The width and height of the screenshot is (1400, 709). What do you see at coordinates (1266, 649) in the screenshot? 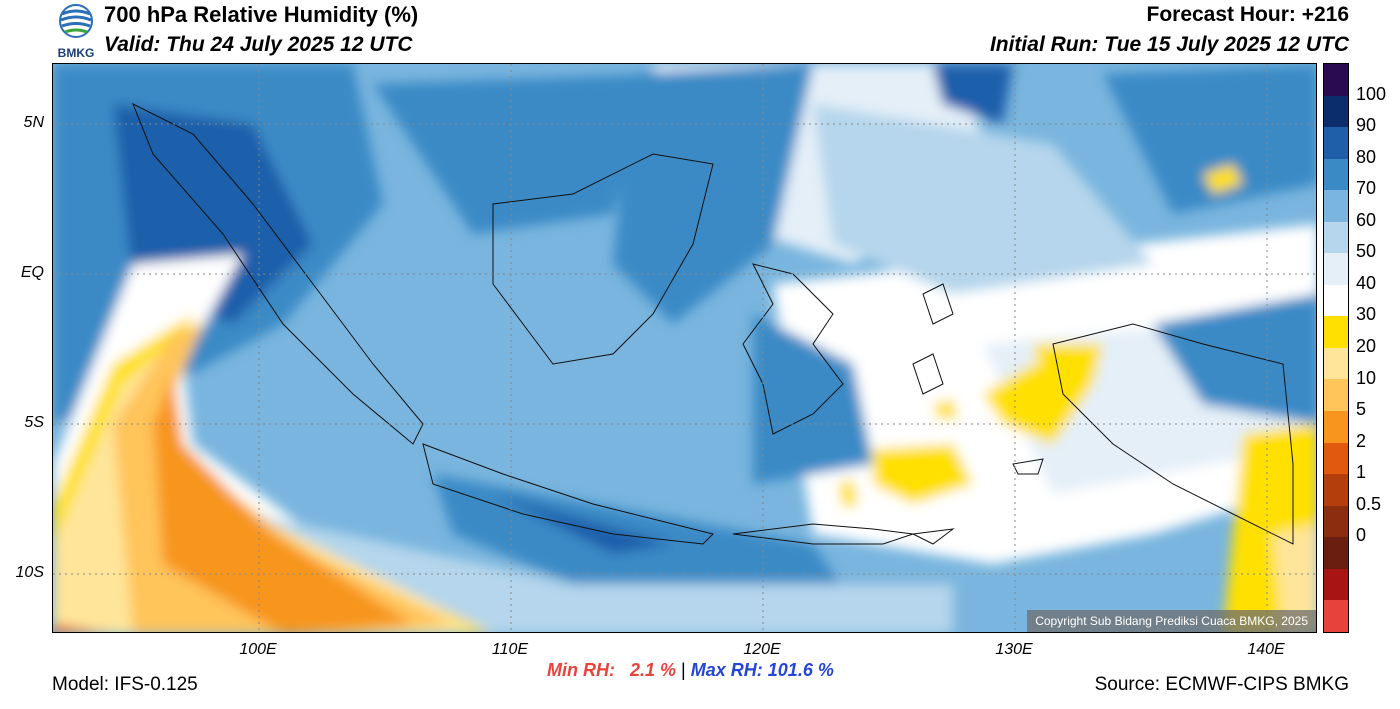
I see `lon-label: 140E` at bounding box center [1266, 649].